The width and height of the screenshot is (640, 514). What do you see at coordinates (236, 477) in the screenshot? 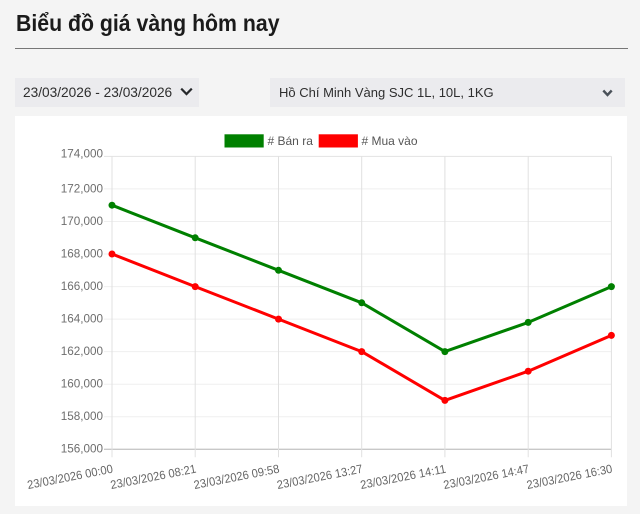
I see `svg-text: 23/03/2026 09:58` at bounding box center [236, 477].